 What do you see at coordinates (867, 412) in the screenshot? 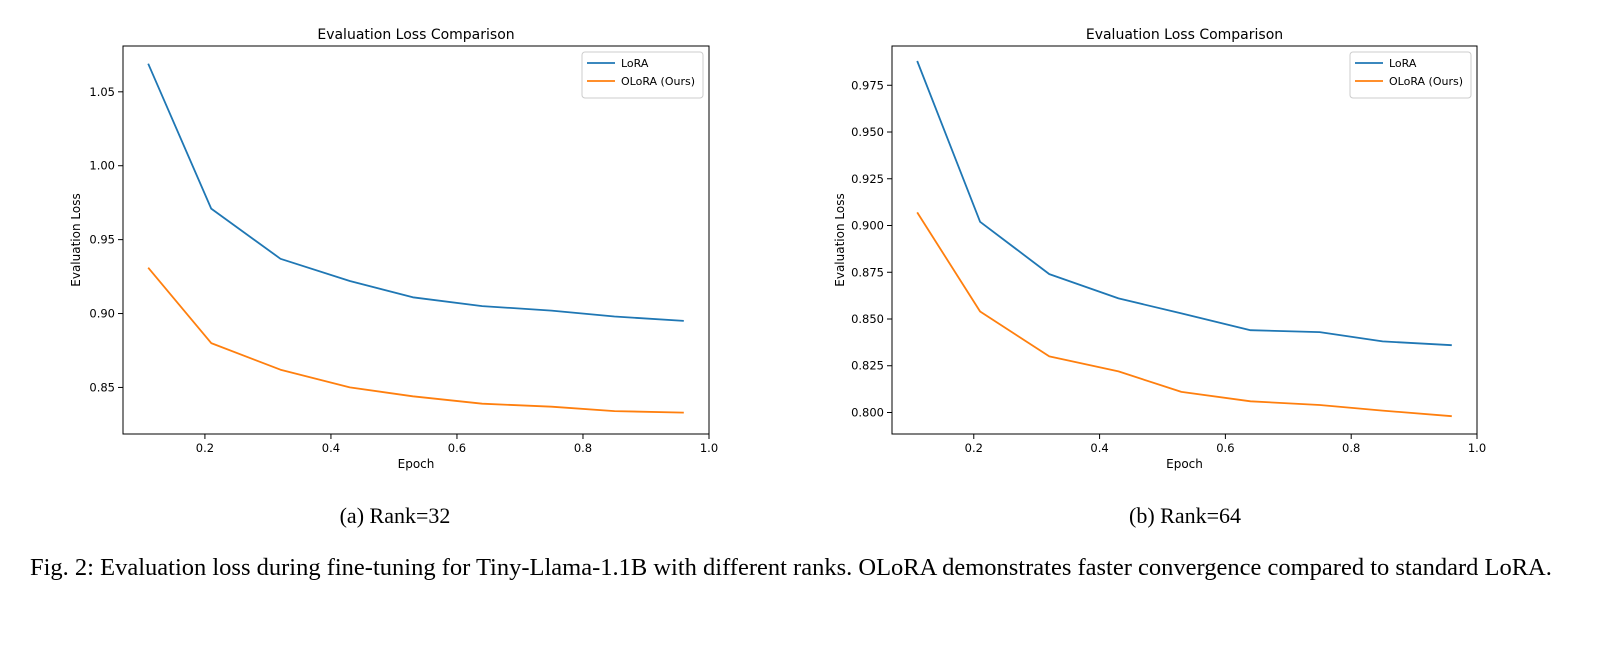
I see `y-tick-label: 0.800` at bounding box center [867, 412].